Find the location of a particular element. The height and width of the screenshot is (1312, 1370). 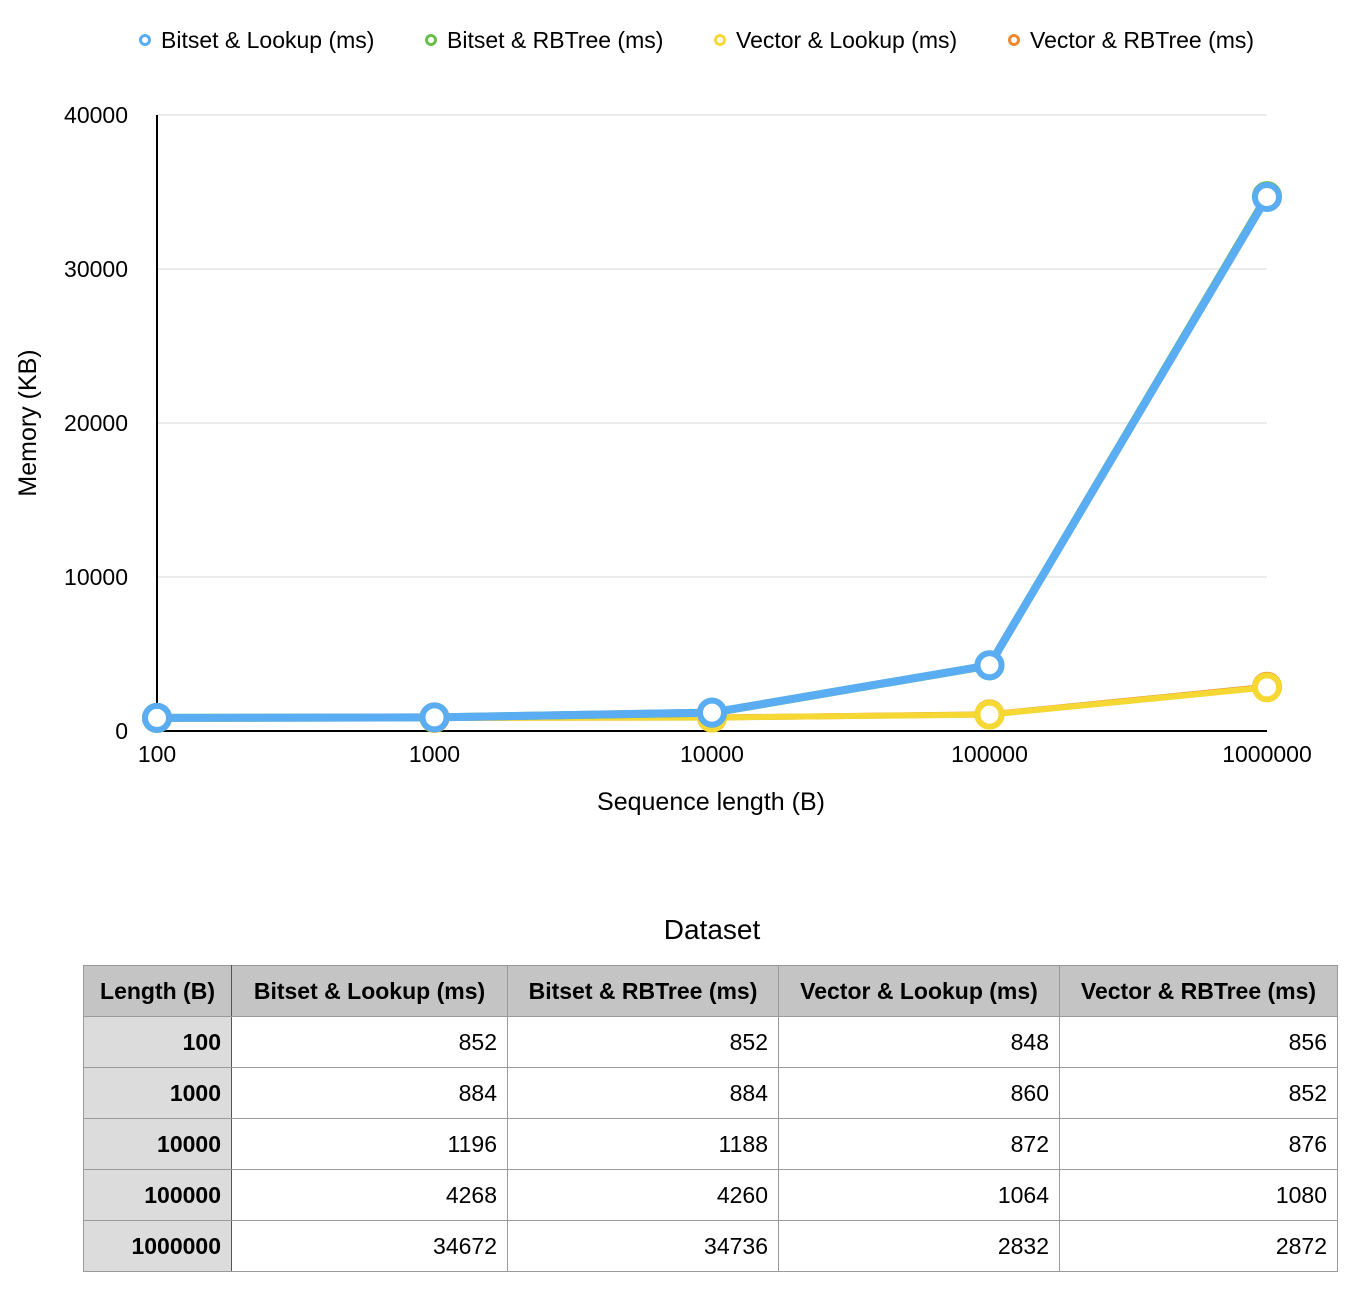

table-header-cell: Vector & Lookup (ms) is located at coordinates (919, 991).